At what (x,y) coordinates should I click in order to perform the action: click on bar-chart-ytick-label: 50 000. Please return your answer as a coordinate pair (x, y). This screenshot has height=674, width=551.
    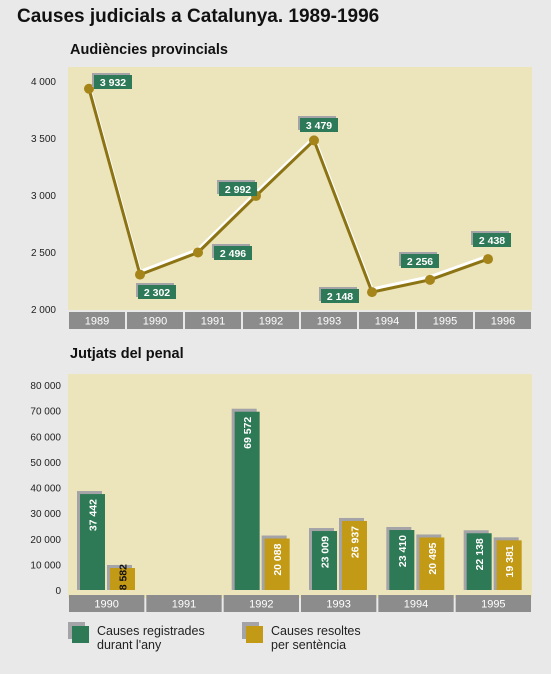
    Looking at the image, I should click on (45, 463).